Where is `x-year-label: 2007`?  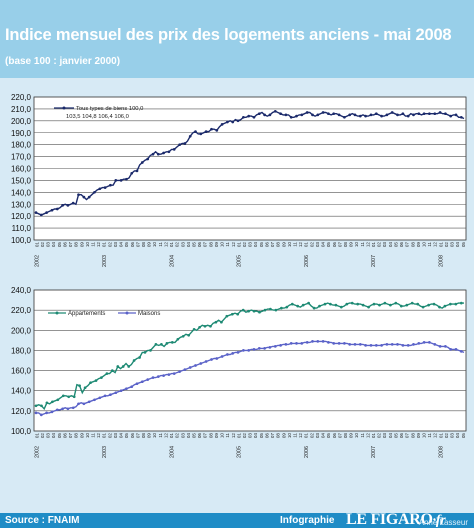 x-year-label: 2007 is located at coordinates (374, 261).